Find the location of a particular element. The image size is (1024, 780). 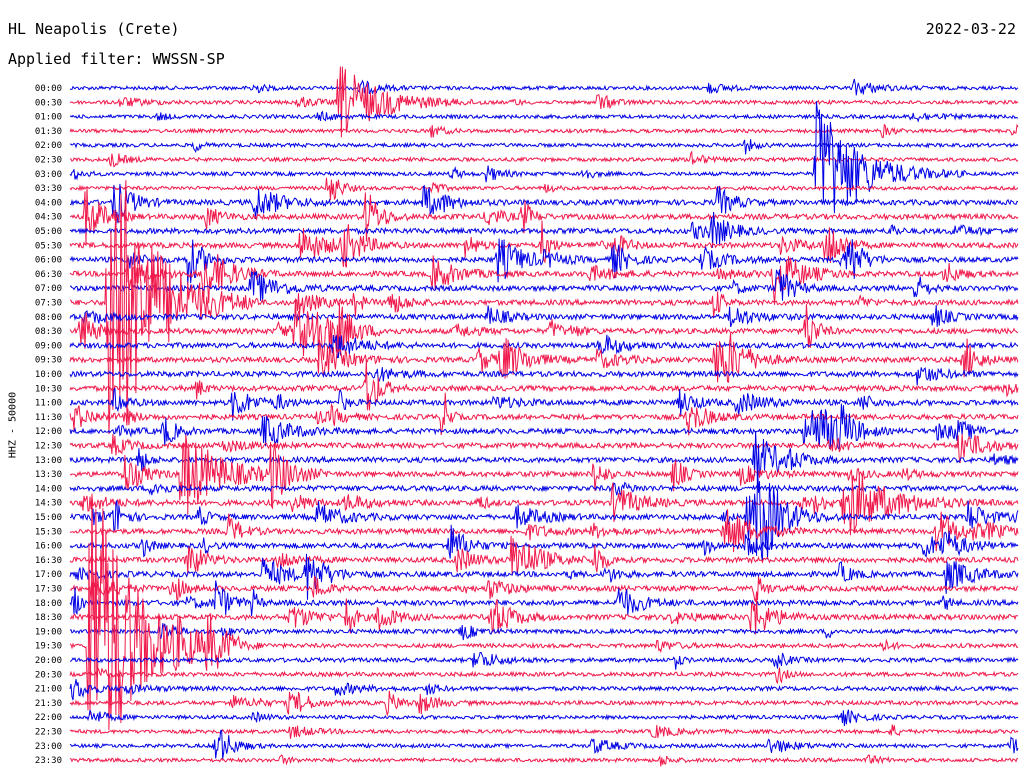

row-label-1630: 16:30 is located at coordinates (48, 561).